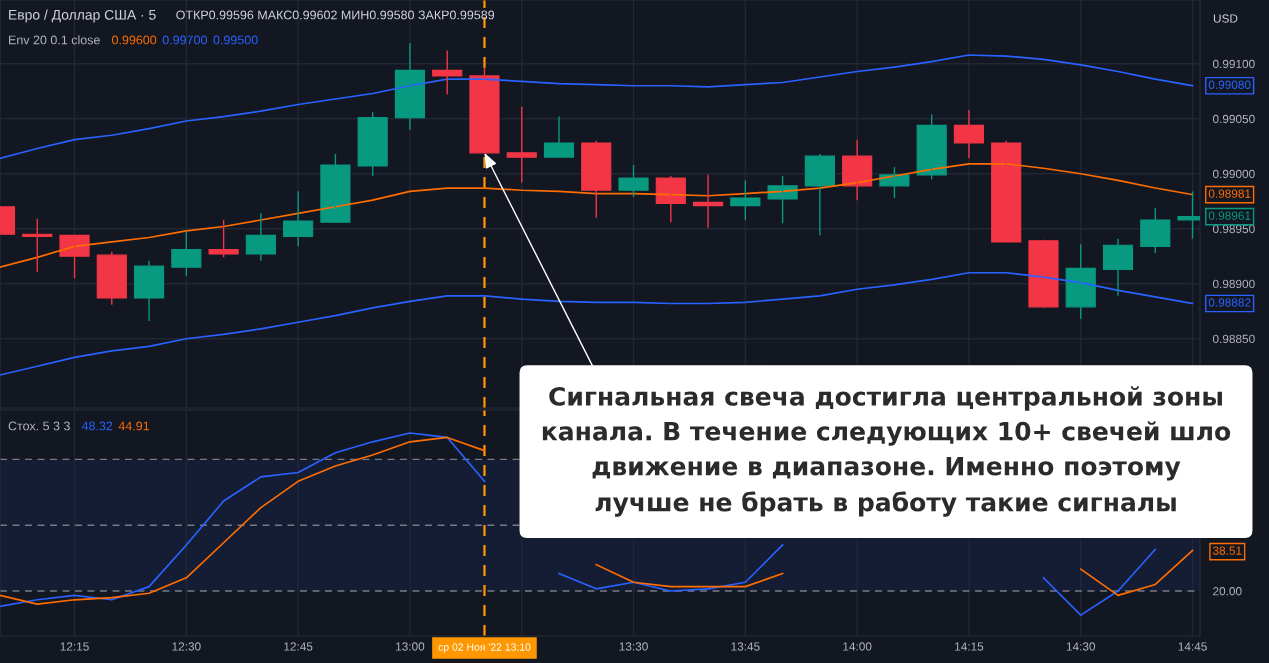 Image resolution: width=1269 pixels, height=663 pixels. Describe the element at coordinates (1233, 174) in the screenshot. I see `y-tick-label: 0.99000` at that location.